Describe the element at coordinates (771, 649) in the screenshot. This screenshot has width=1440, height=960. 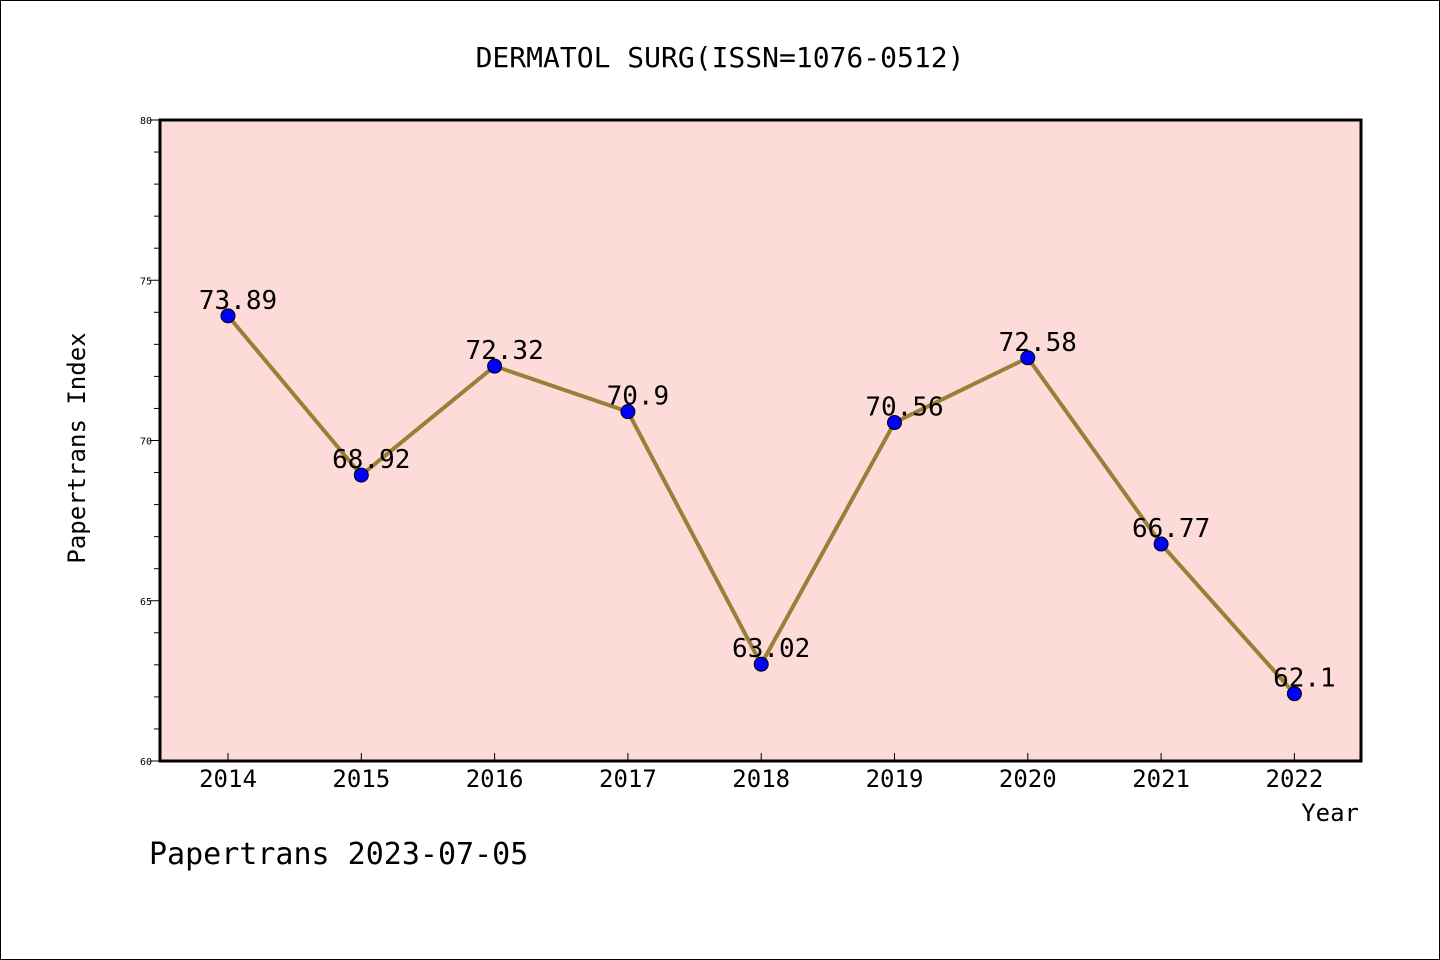
I see `data-value-label: 63.02` at that location.